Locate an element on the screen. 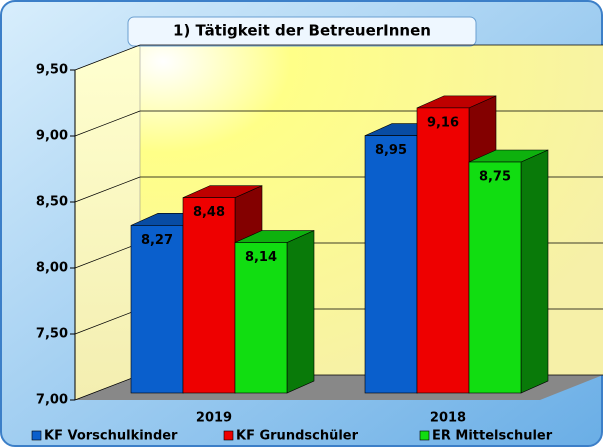 The width and height of the screenshot is (603, 447). y-tick-label: 7,50 is located at coordinates (52, 334).